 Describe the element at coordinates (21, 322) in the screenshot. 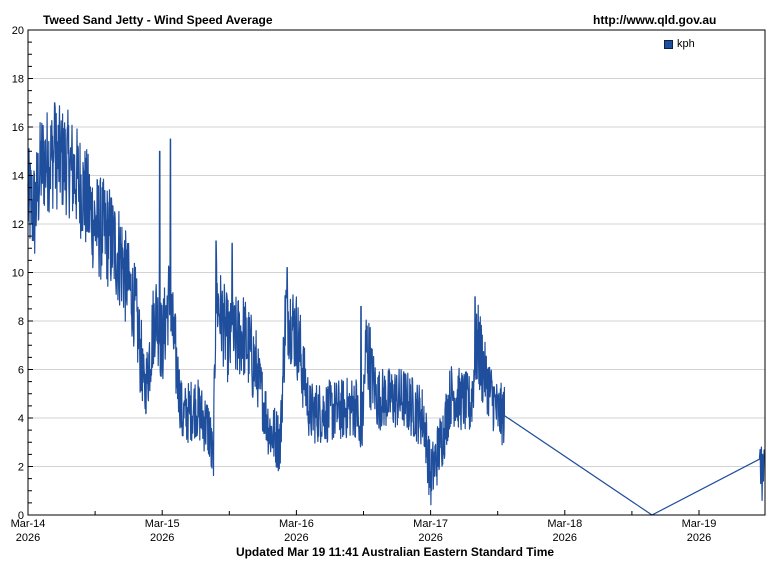

I see `y-tick-label: 8` at that location.